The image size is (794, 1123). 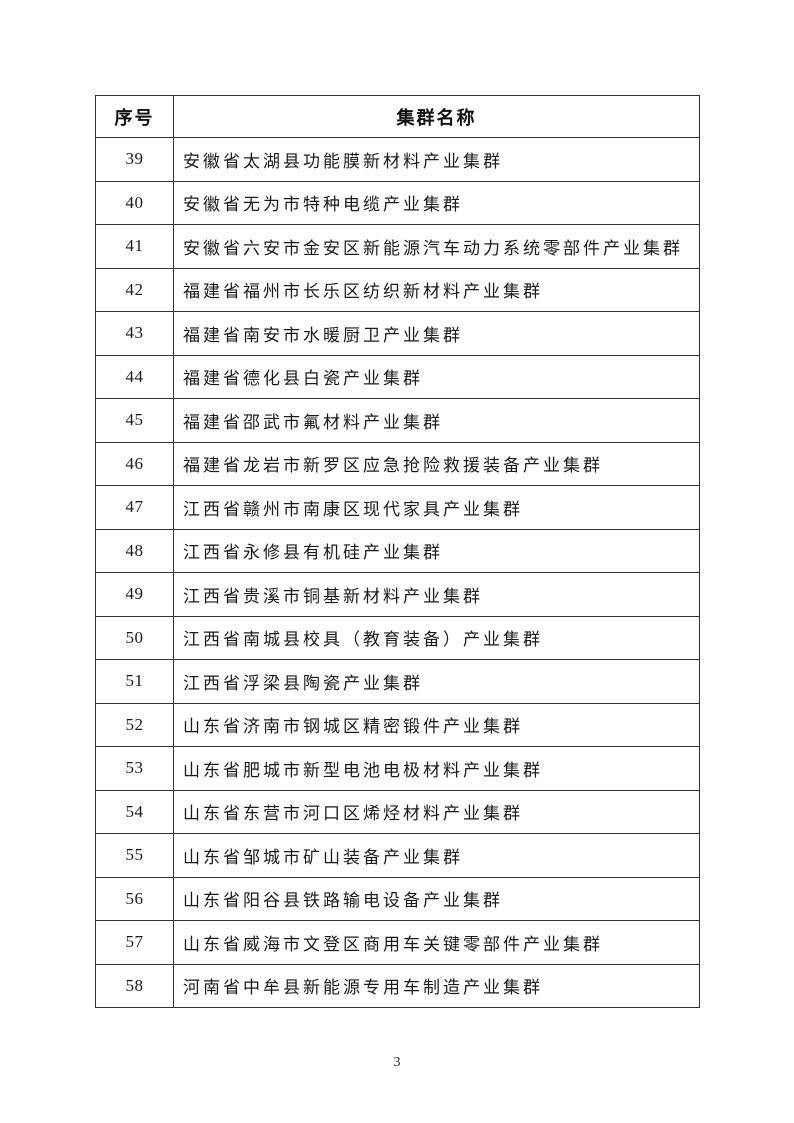 I want to click on cell-serial-number: 46, so click(x=134, y=463).